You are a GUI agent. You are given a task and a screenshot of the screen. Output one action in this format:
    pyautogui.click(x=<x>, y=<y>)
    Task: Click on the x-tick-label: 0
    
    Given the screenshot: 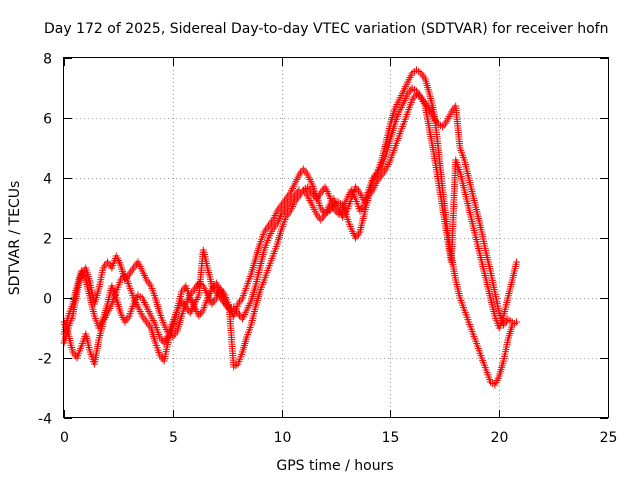 What is the action you would take?
    pyautogui.click(x=64, y=438)
    